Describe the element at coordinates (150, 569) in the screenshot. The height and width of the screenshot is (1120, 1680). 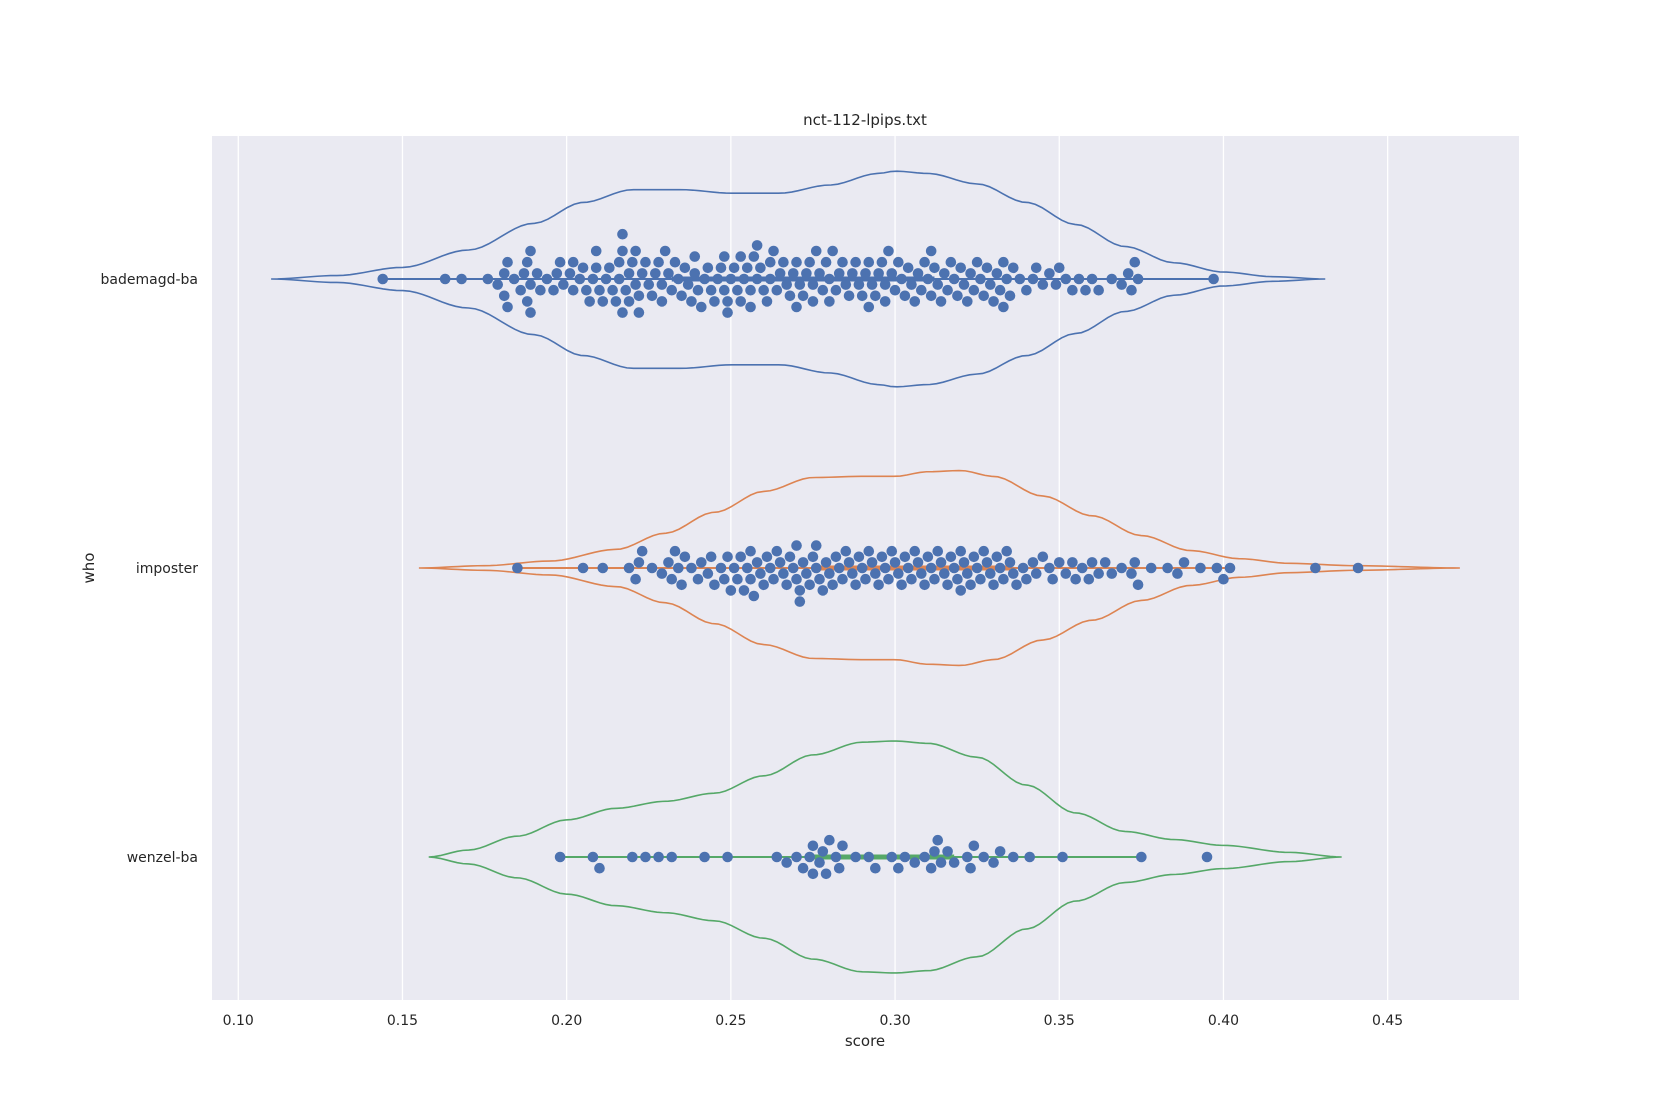
I see `y-tick-labels: bademagd-ba imposter wenzel-ba` at that location.